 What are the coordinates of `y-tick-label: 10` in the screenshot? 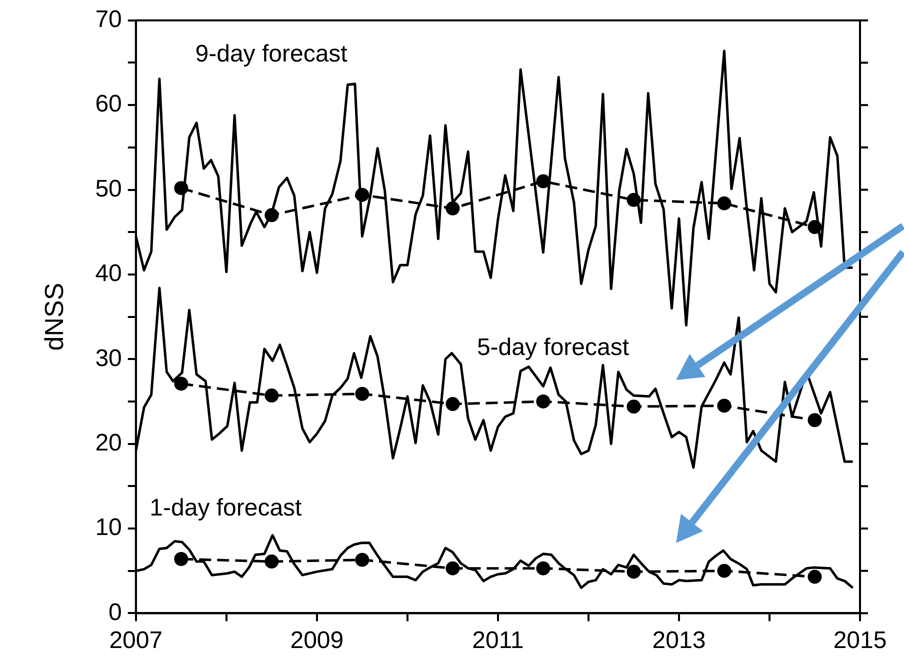 It's located at (108, 528).